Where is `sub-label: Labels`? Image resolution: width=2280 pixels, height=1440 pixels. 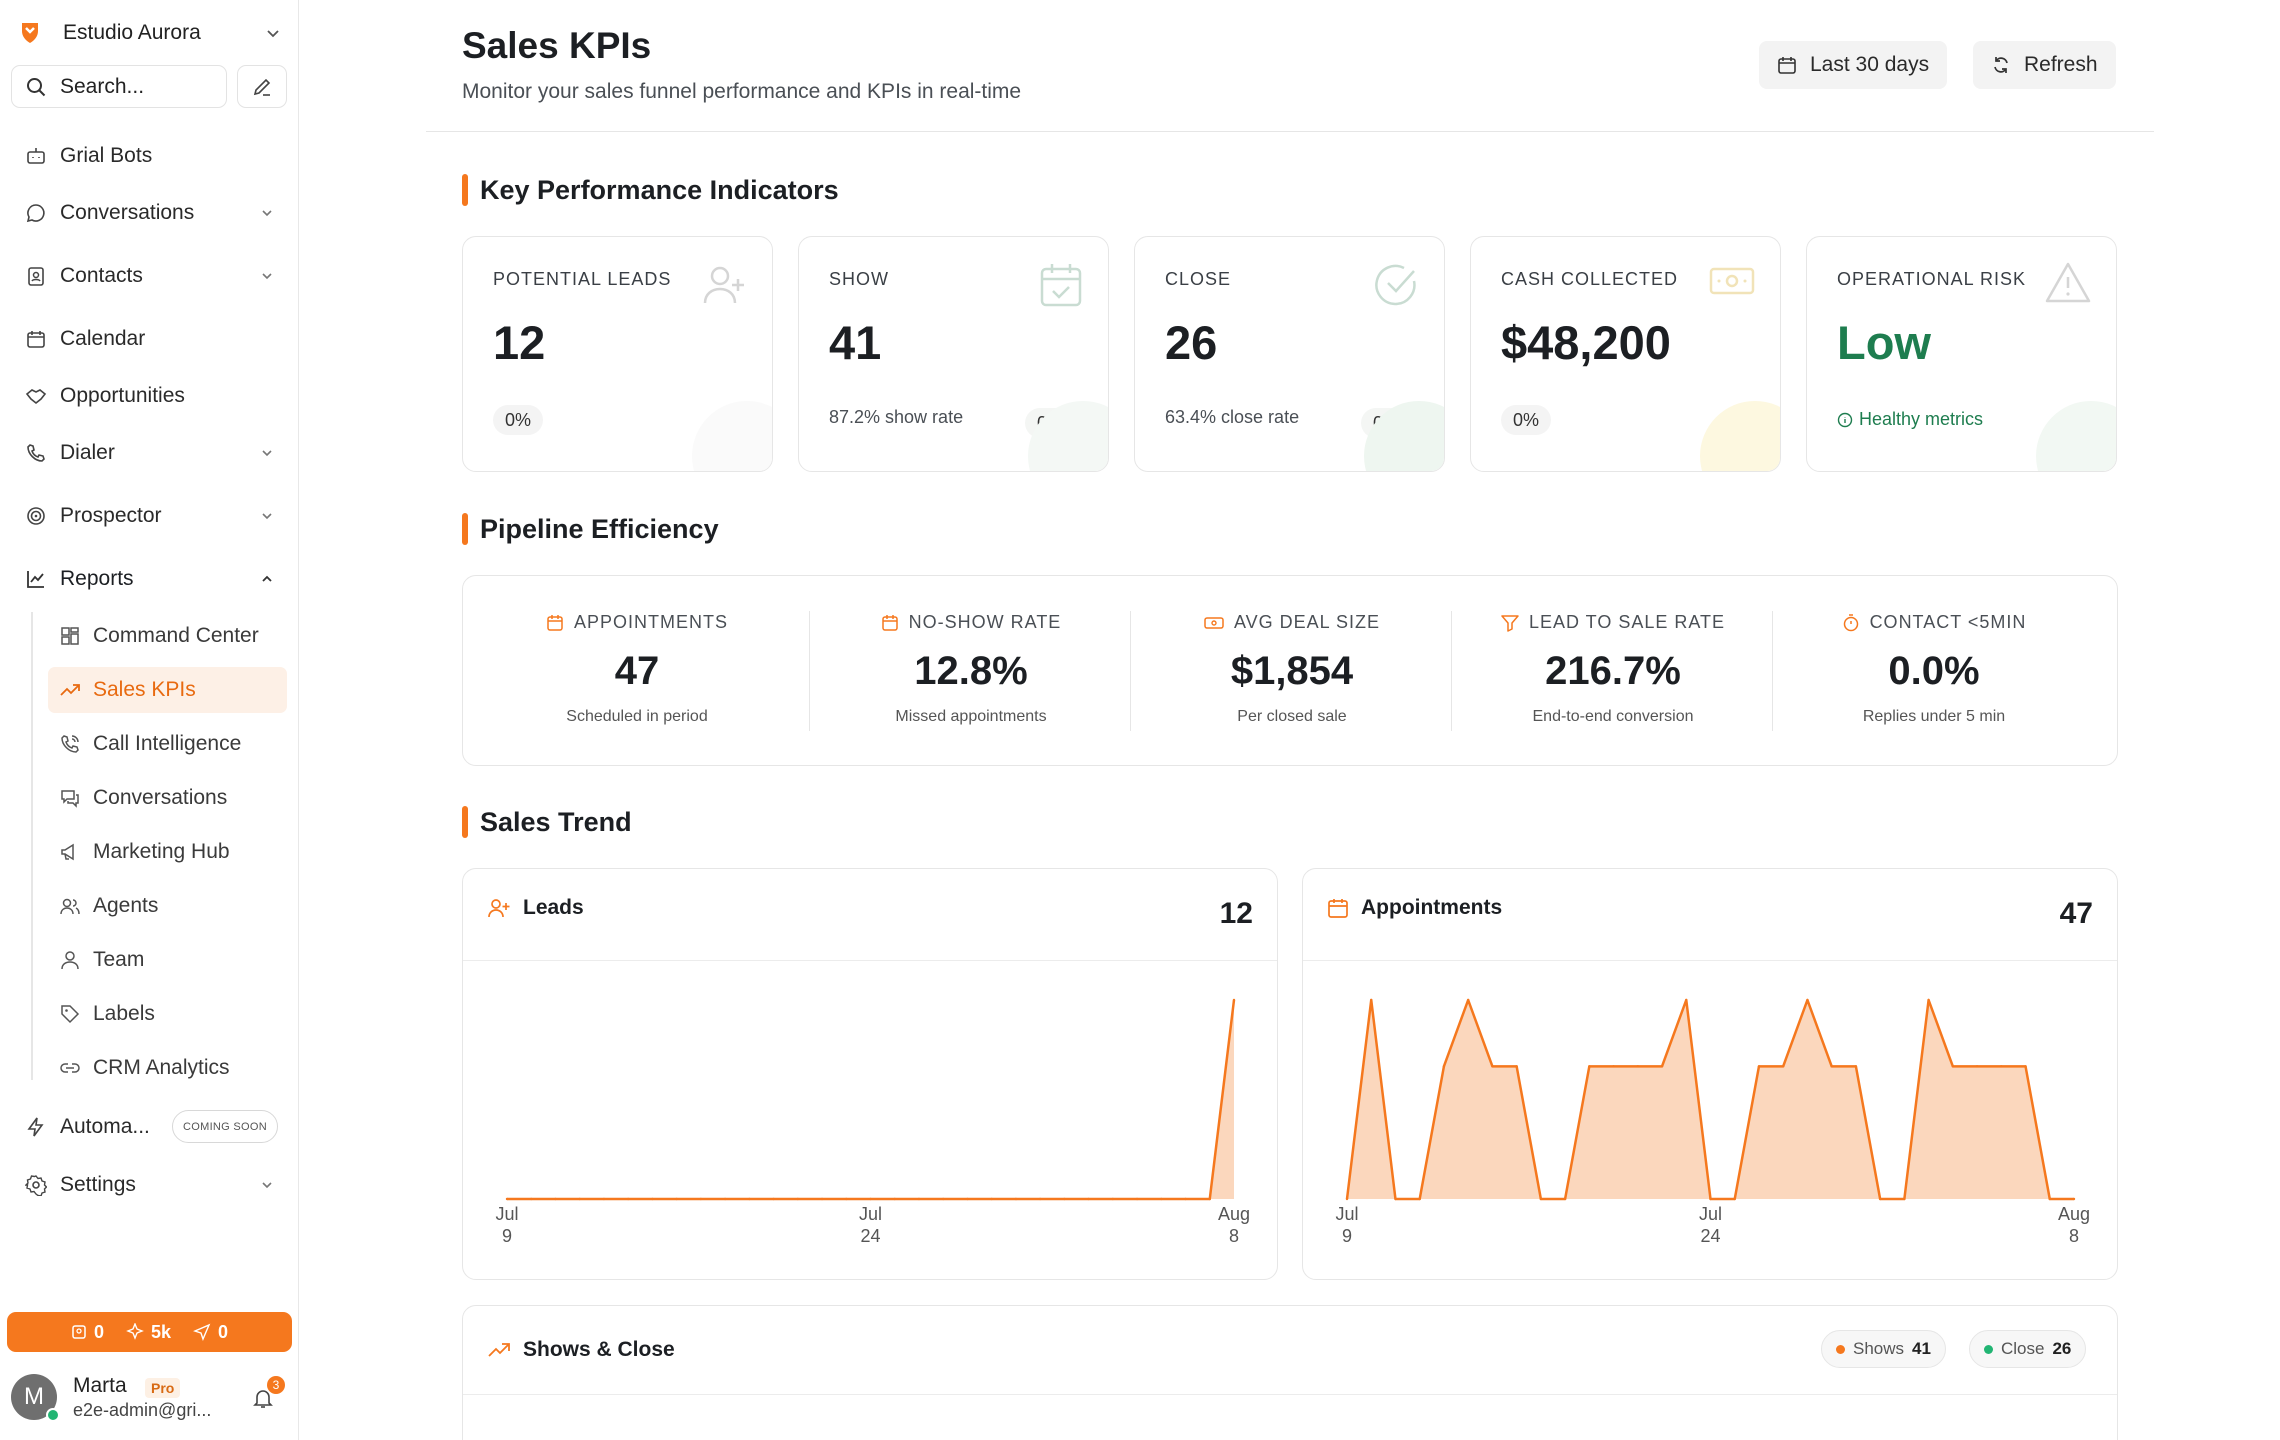 sub-label: Labels is located at coordinates (124, 1013).